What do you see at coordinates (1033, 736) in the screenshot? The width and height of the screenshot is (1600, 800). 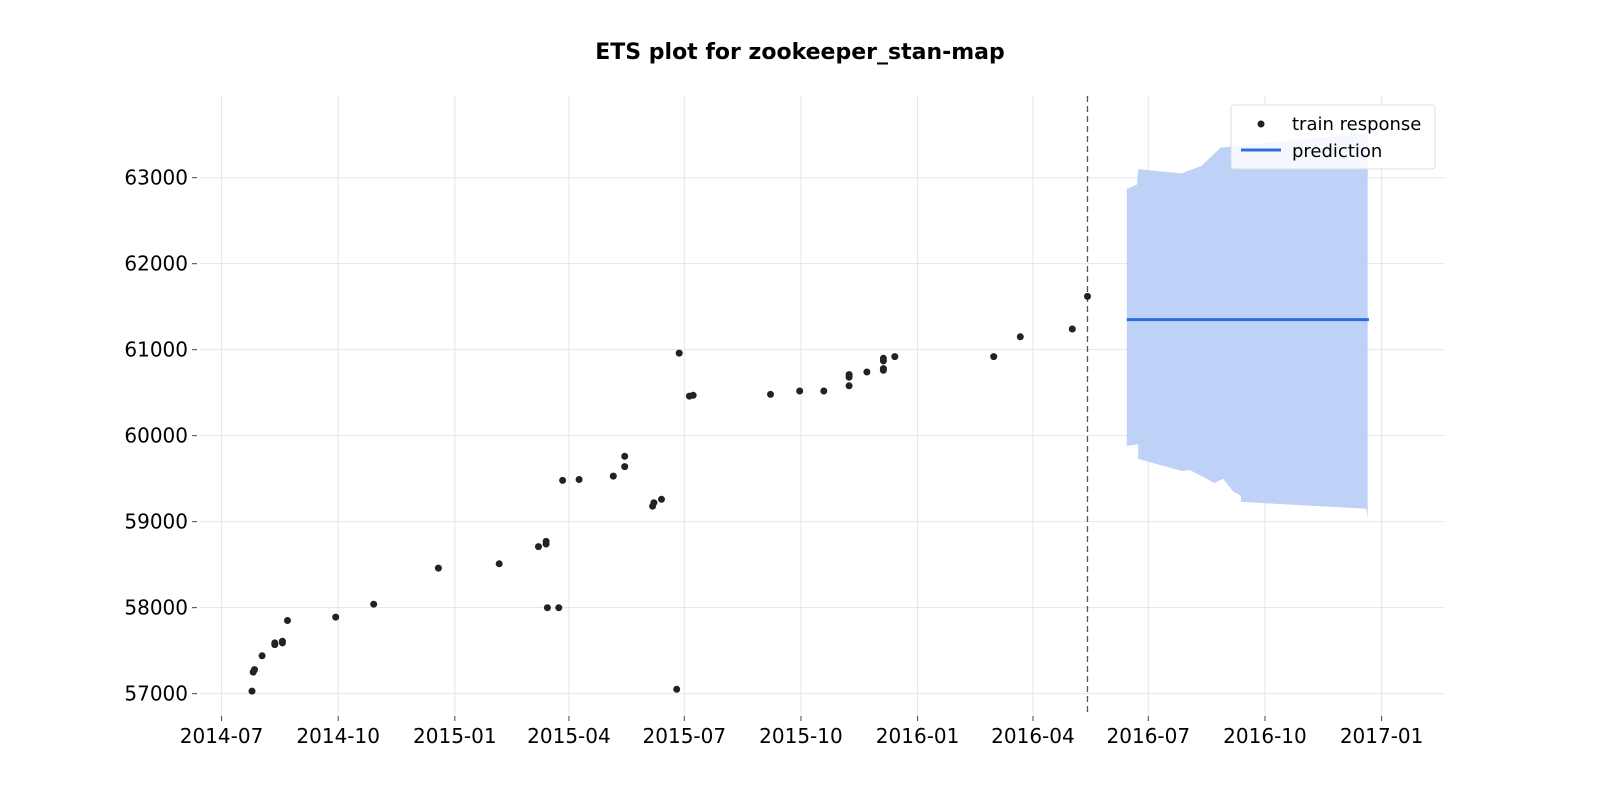 I see `x-tick-label: 2016-04` at bounding box center [1033, 736].